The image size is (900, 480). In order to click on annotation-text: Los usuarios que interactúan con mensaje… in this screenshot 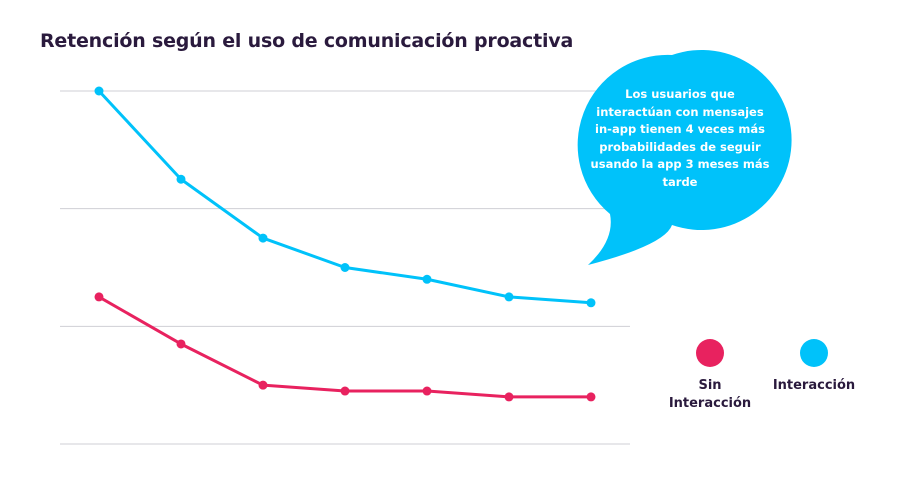, I will do `click(680, 138)`.